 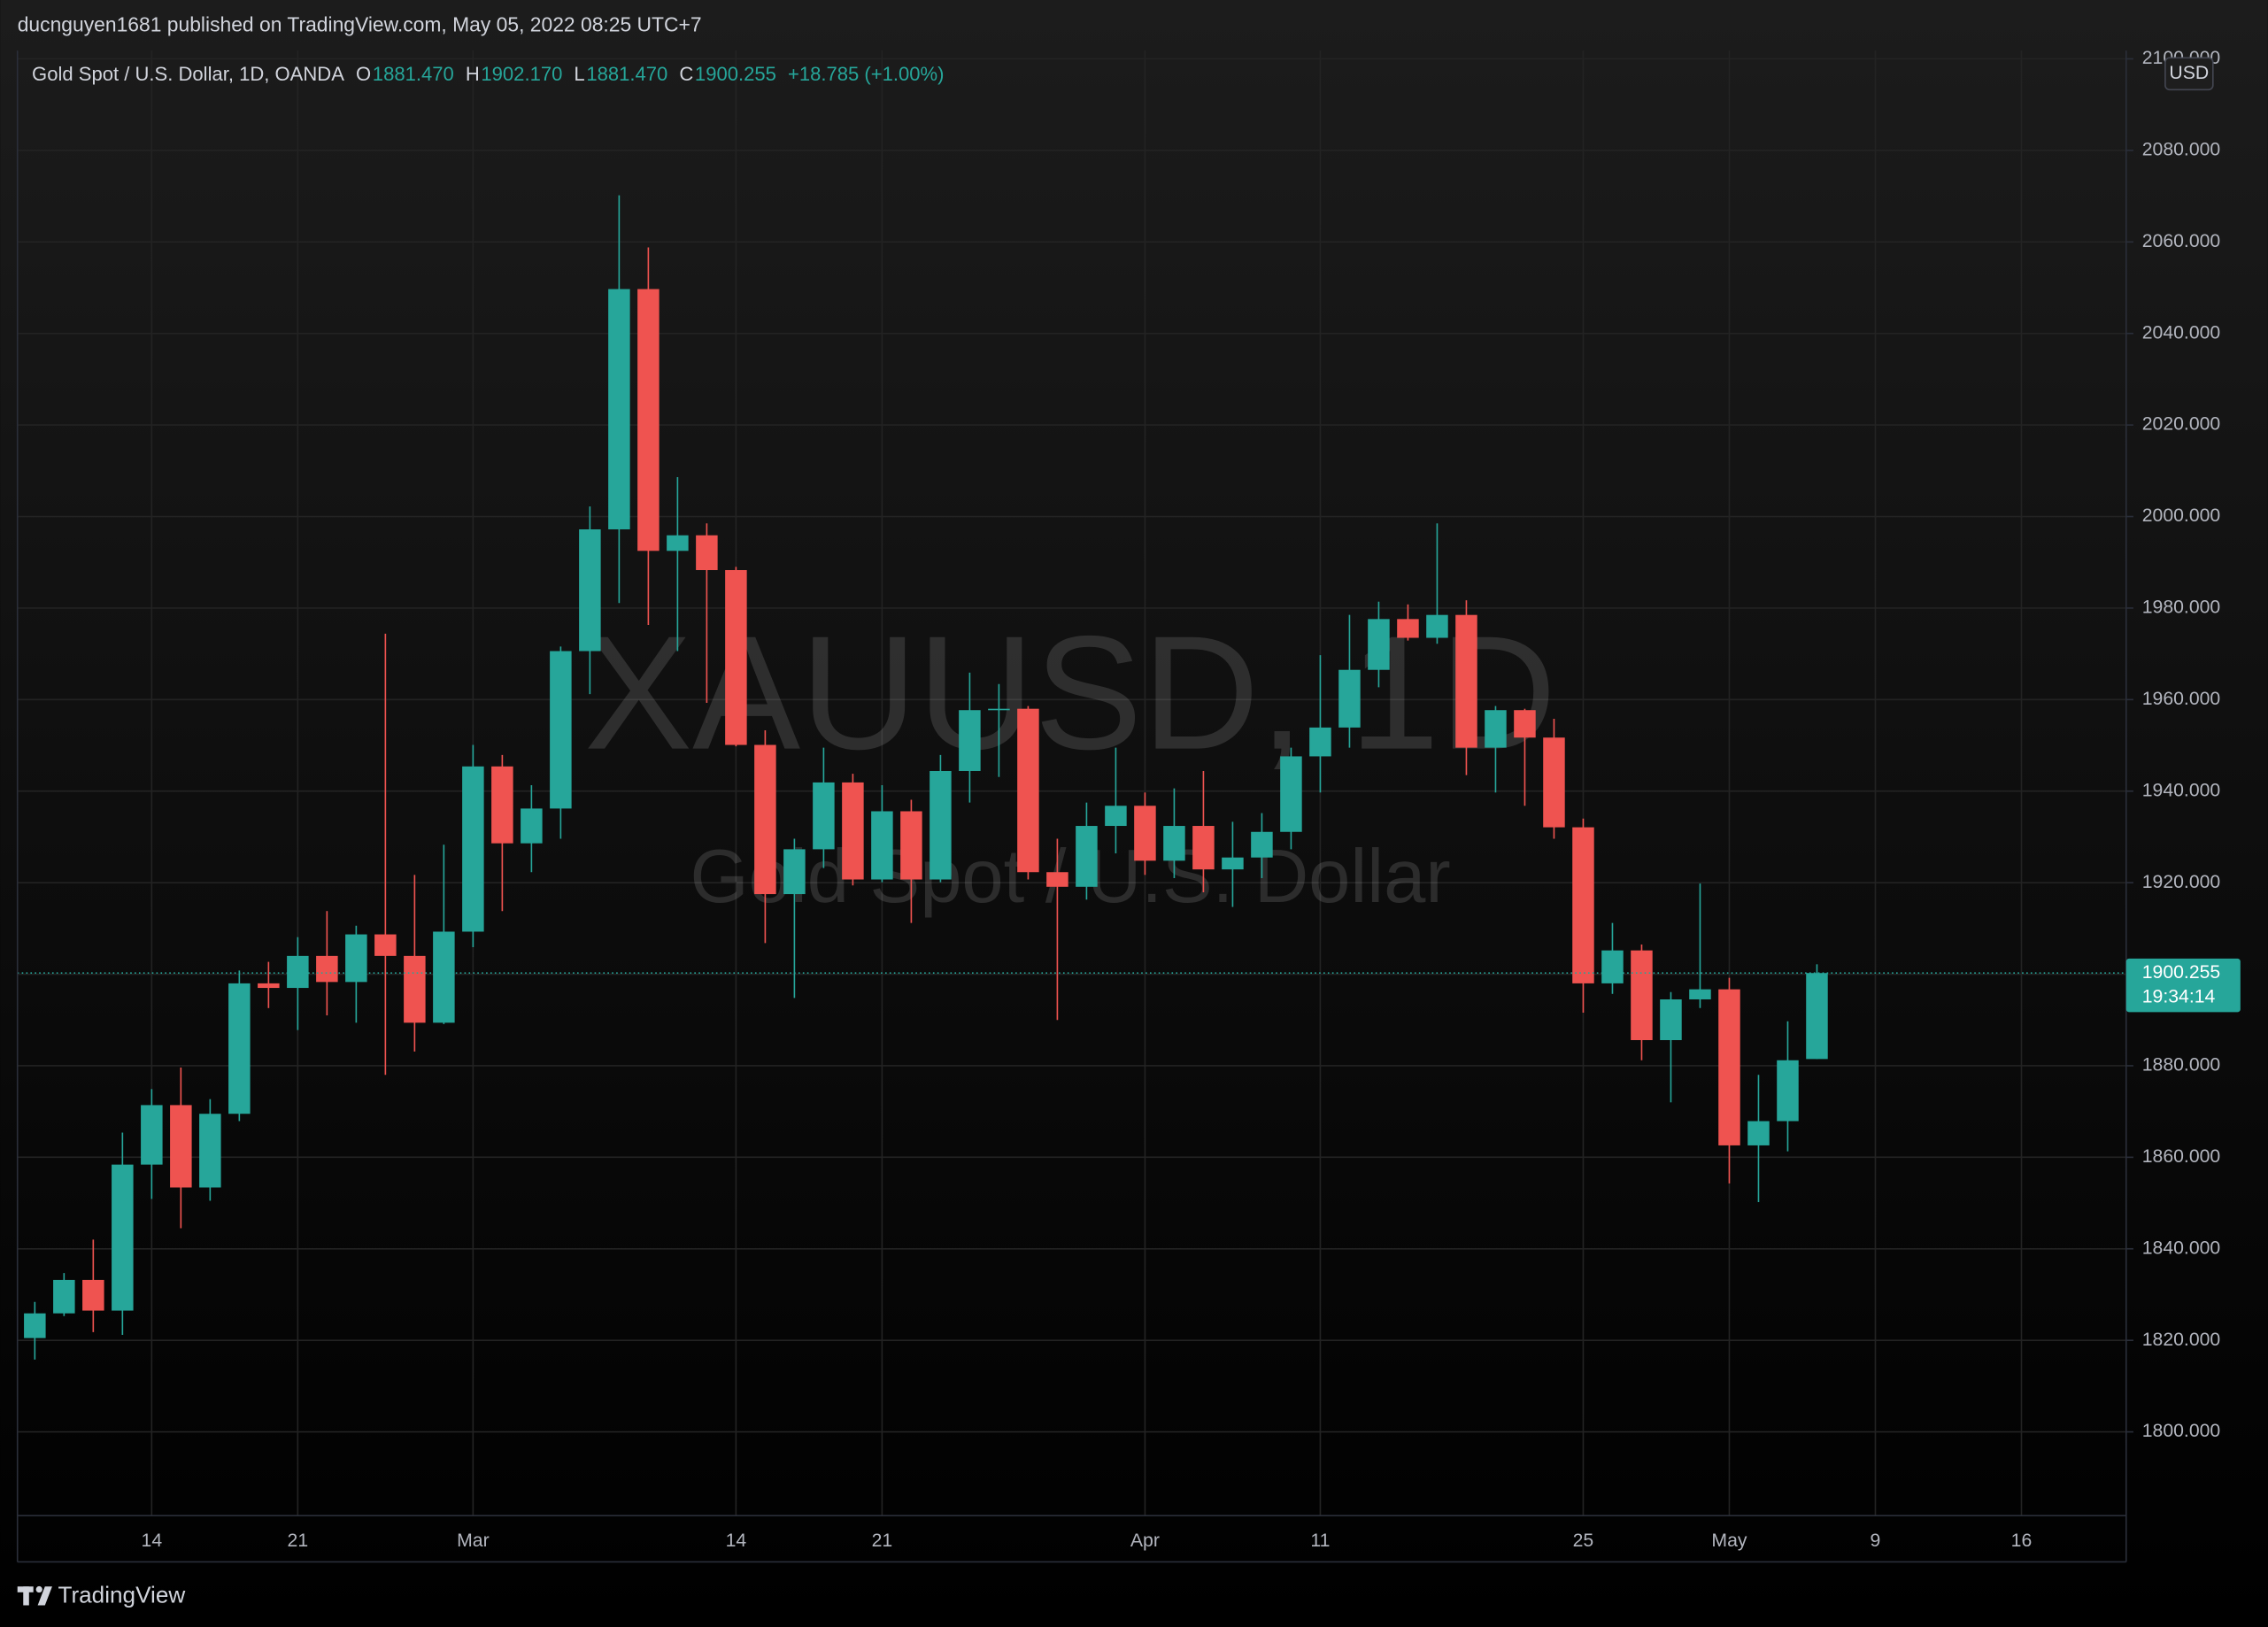 What do you see at coordinates (2022, 1541) in the screenshot?
I see `x-tick-label: 16` at bounding box center [2022, 1541].